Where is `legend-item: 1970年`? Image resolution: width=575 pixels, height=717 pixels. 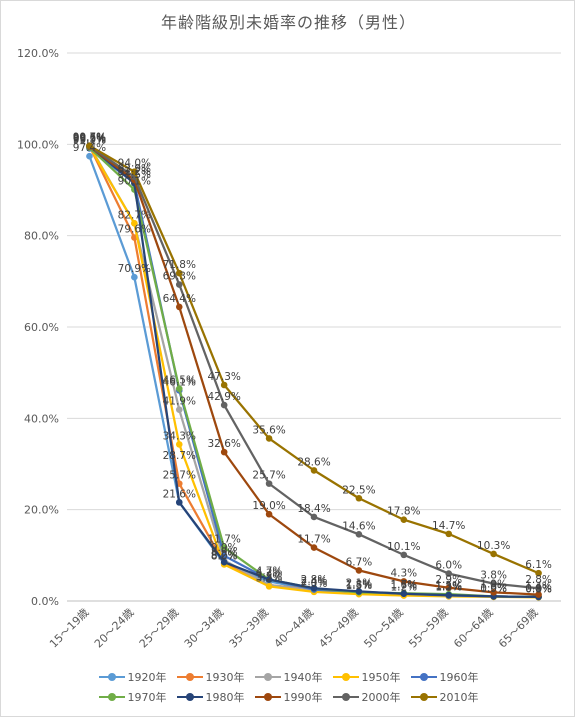 legend-item: 1970年 is located at coordinates (132, 697).